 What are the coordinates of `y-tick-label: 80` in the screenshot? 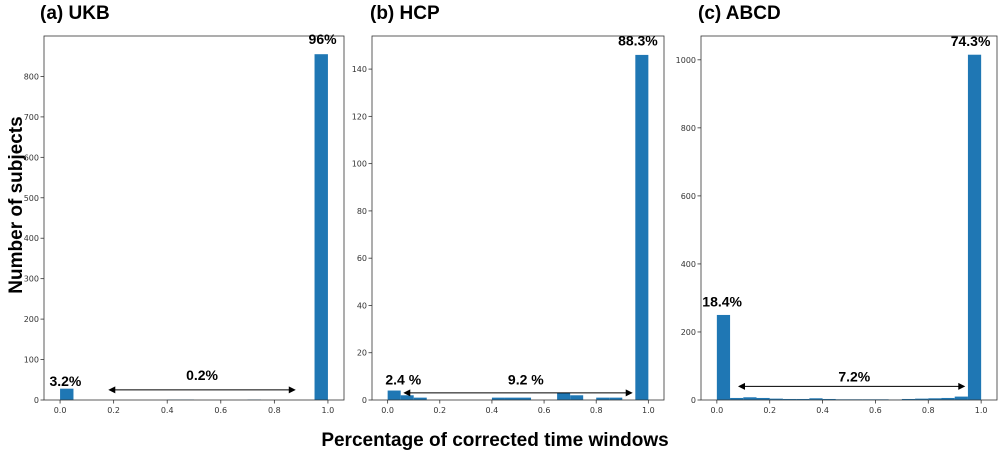 It's located at (362, 211).